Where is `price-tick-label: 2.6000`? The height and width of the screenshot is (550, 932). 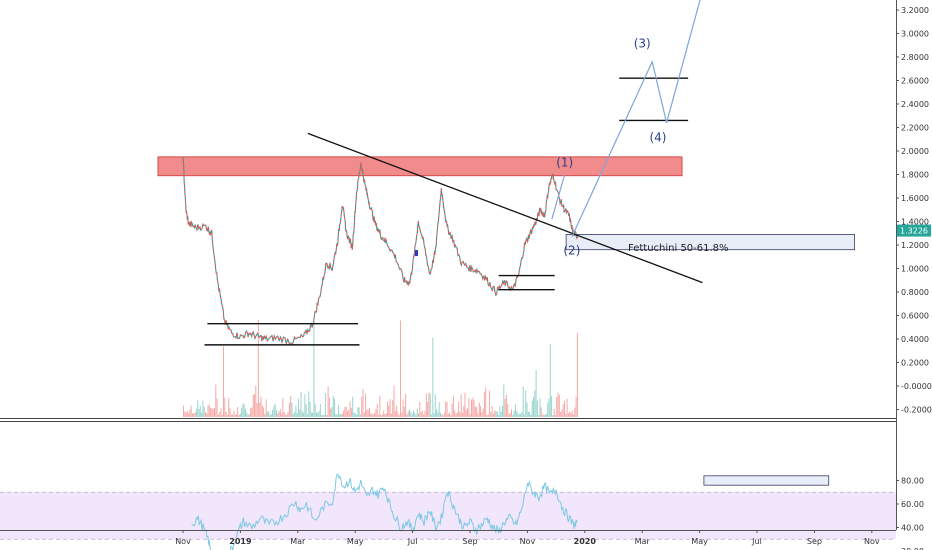
price-tick-label: 2.6000 is located at coordinates (915, 81).